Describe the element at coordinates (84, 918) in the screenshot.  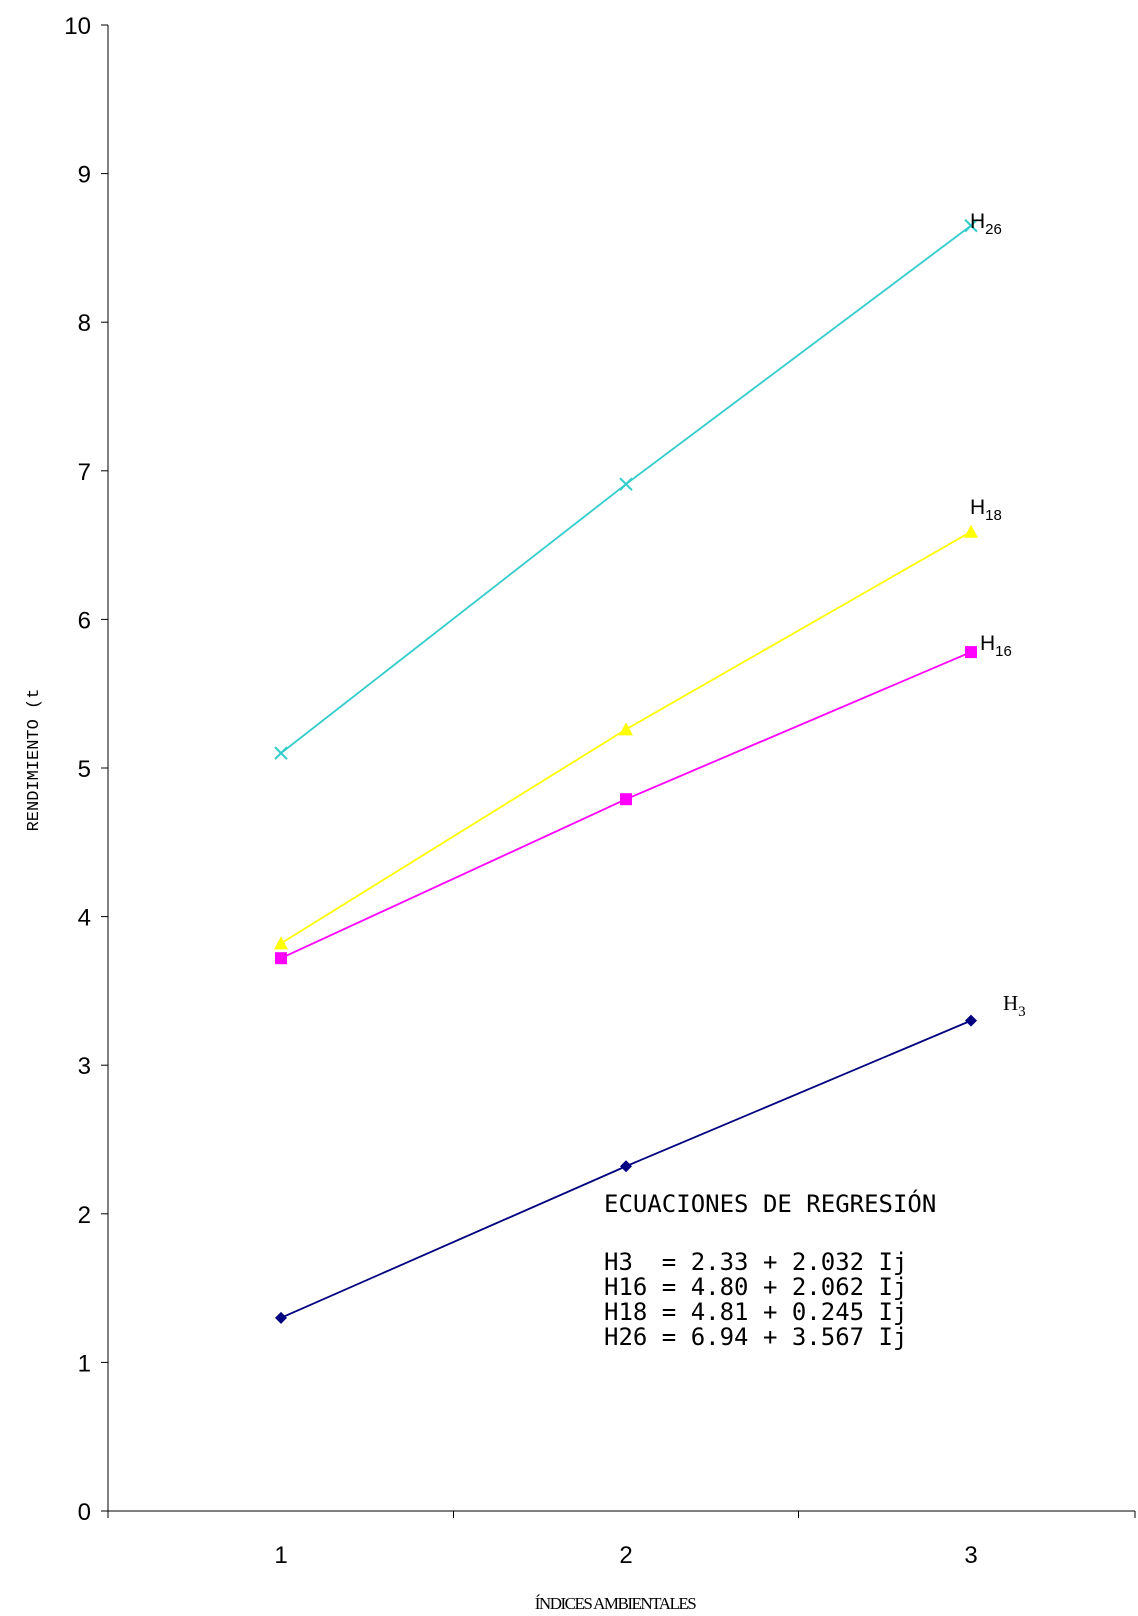
I see `y-tick-label: 4` at that location.